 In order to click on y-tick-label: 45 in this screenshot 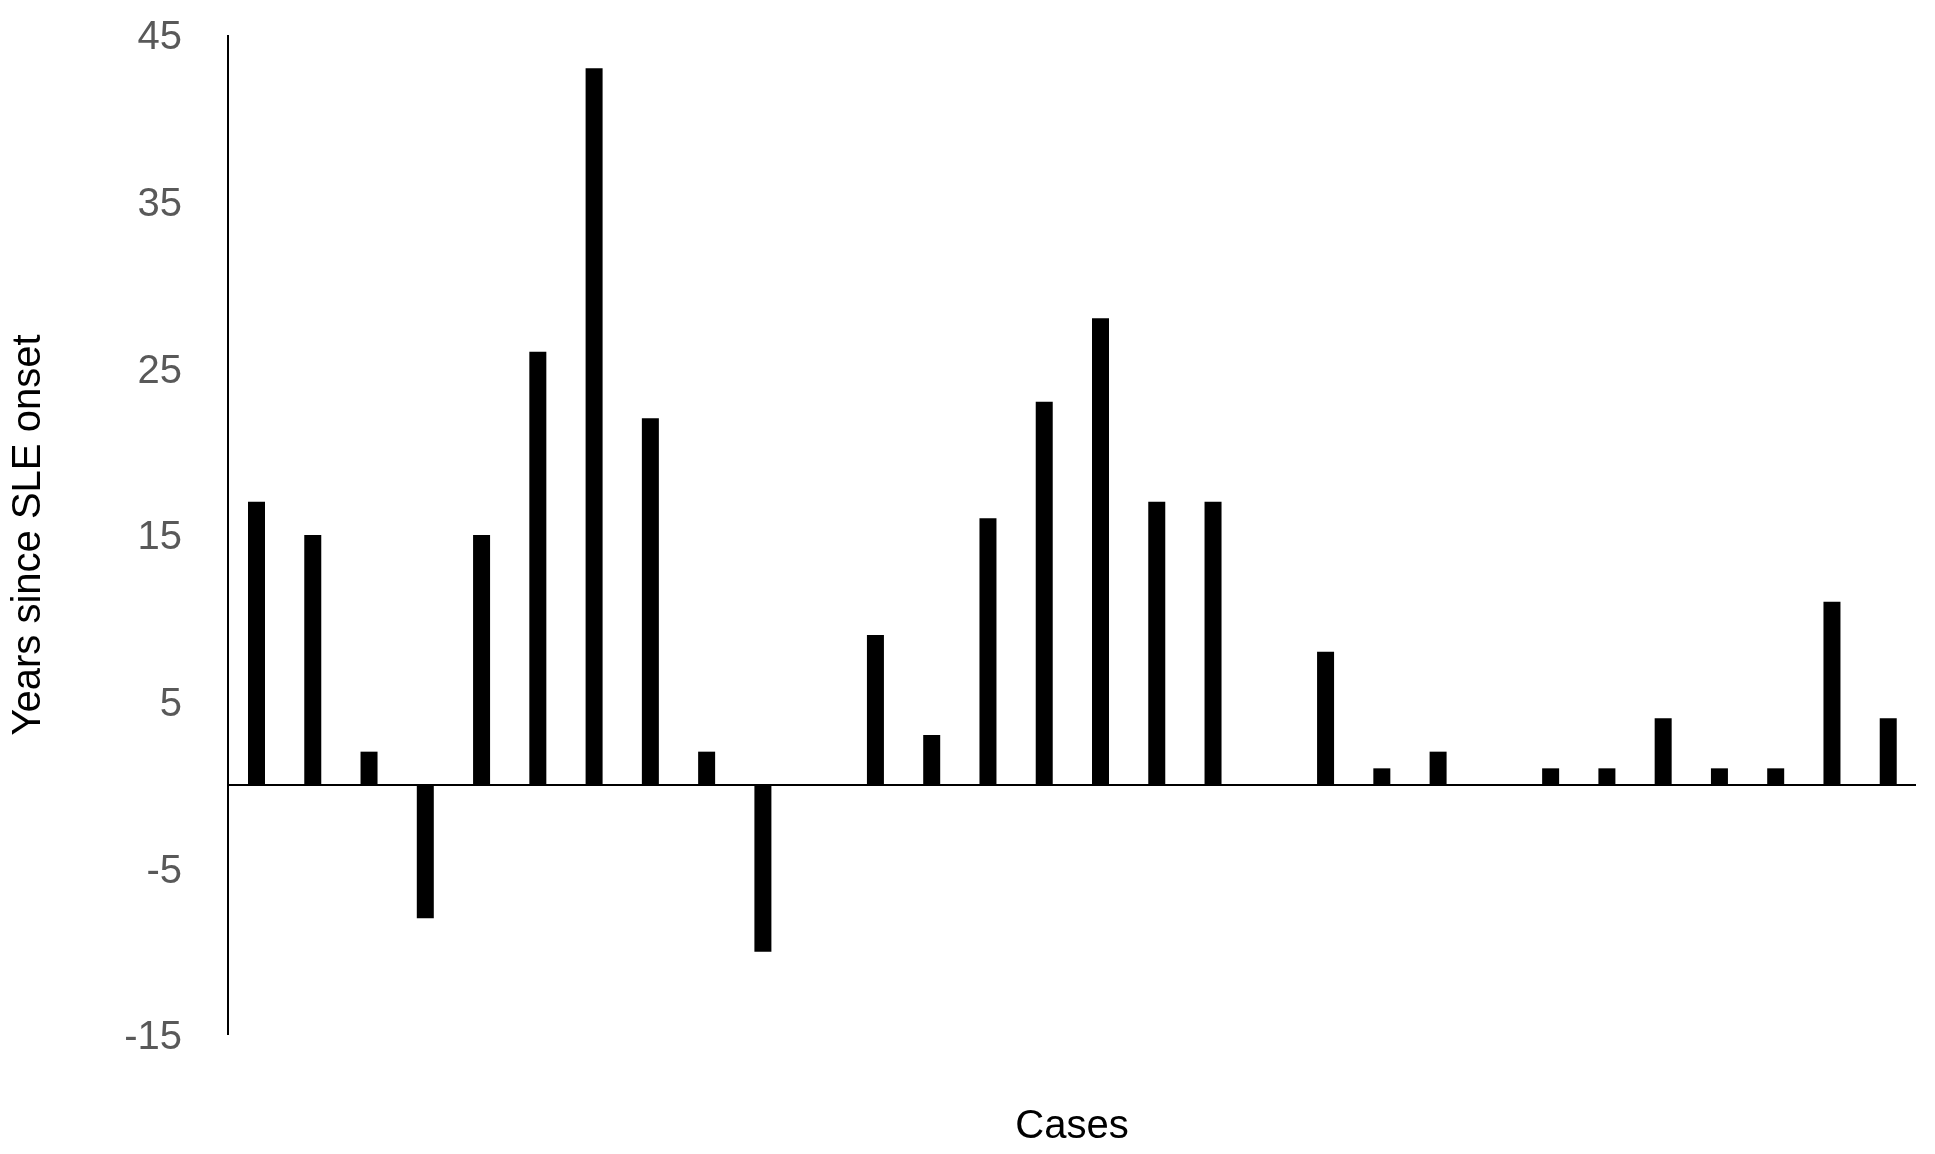, I will do `click(159, 35)`.